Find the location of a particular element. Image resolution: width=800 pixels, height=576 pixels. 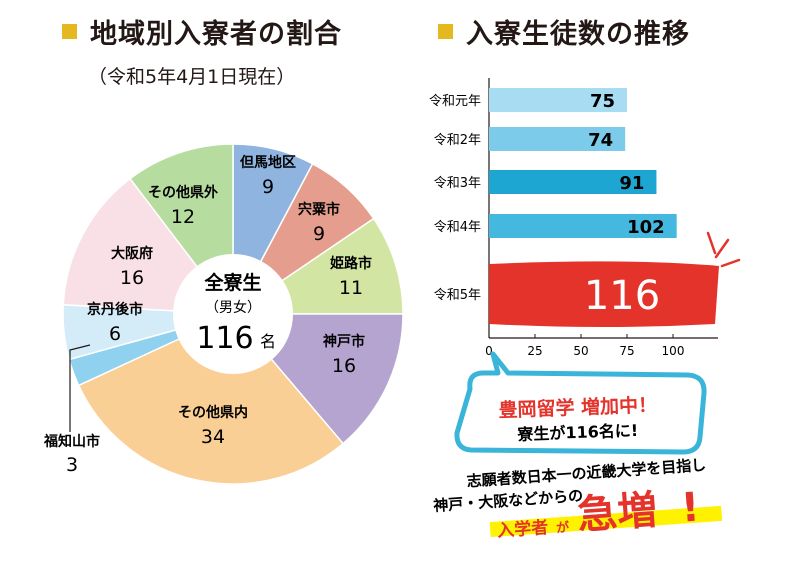

pie-subtitle: （令和5年4月1日現在） is located at coordinates (192, 77).